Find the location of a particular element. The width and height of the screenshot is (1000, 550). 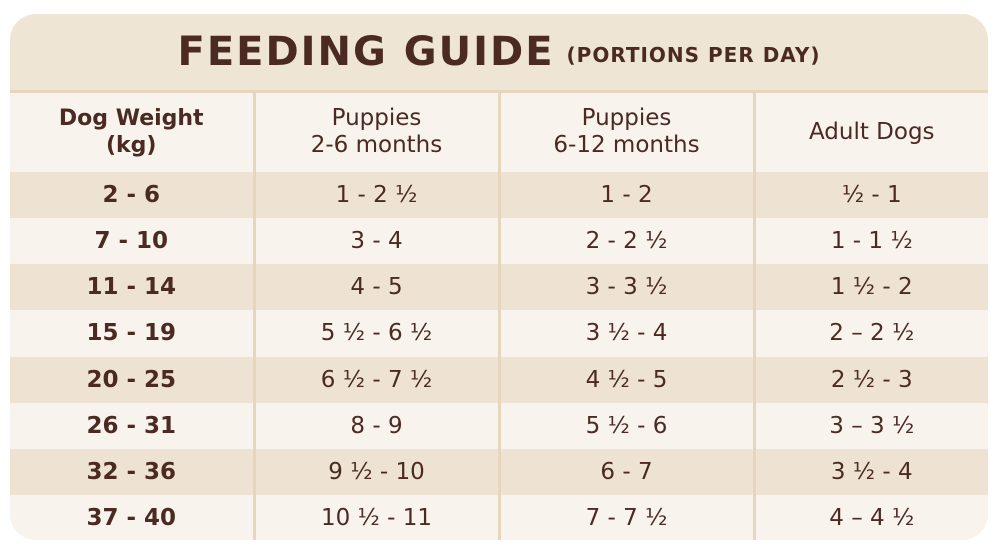

header-puppies-2-6: Puppies 2-6 months is located at coordinates (375, 131).